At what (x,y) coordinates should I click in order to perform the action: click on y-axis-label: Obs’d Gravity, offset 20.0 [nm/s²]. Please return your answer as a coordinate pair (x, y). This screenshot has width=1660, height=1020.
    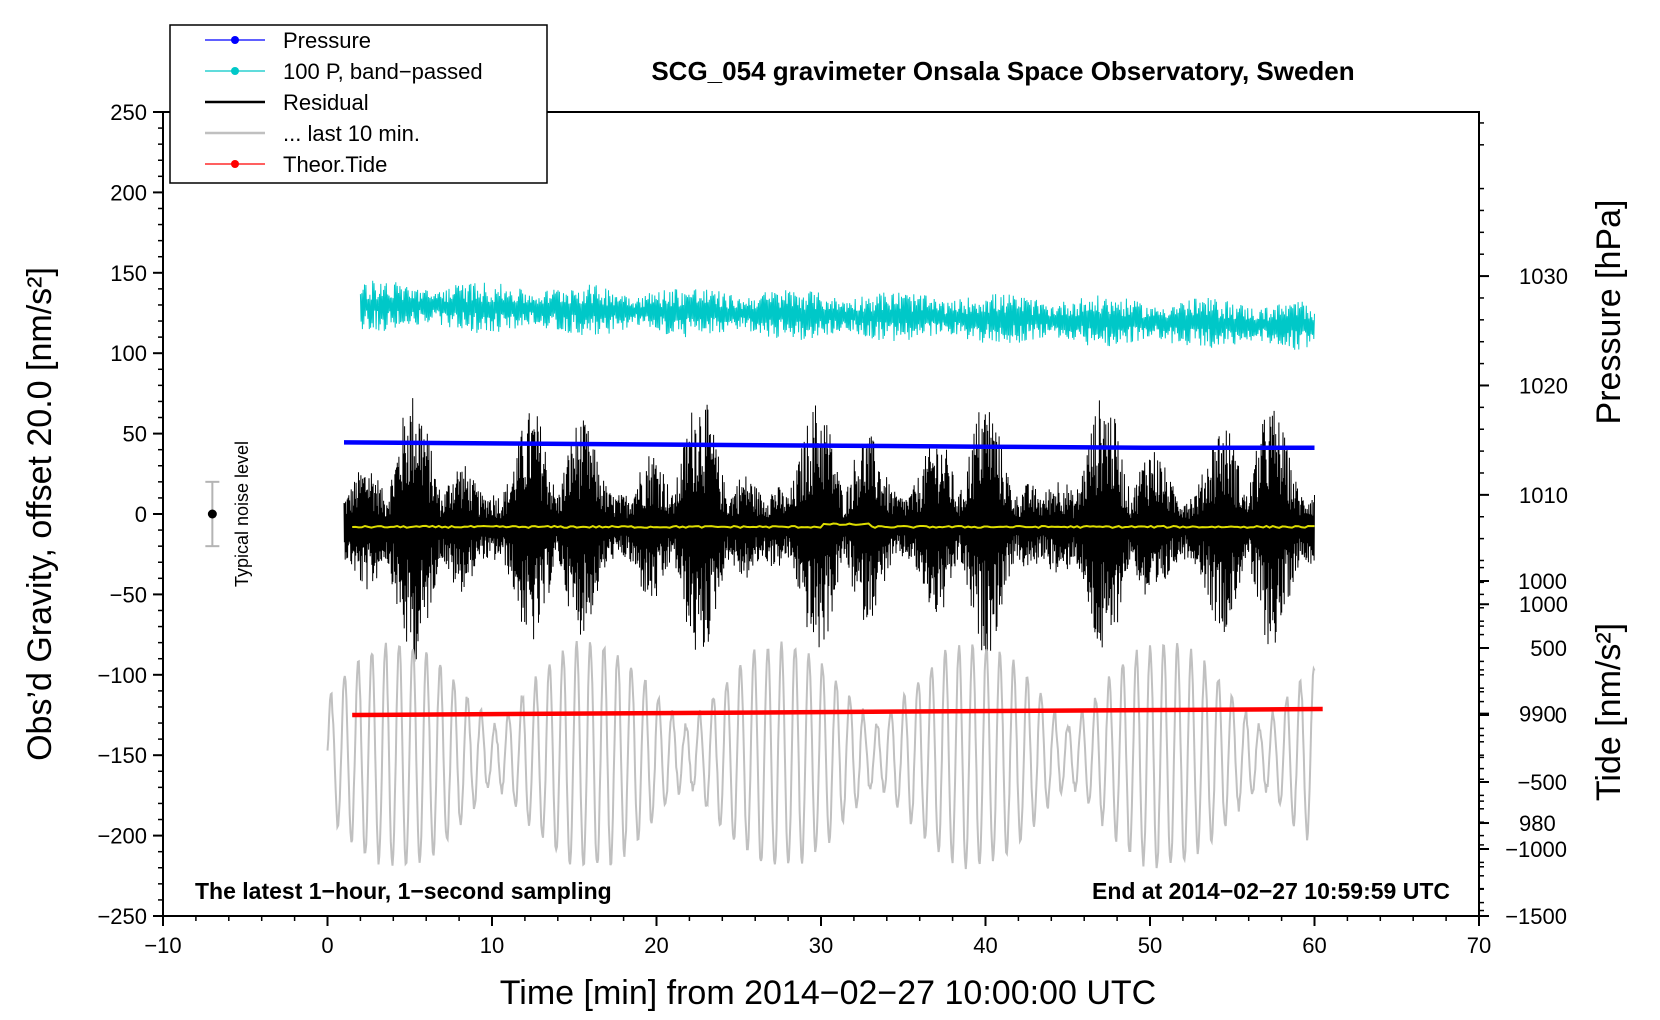
    Looking at the image, I should click on (40, 514).